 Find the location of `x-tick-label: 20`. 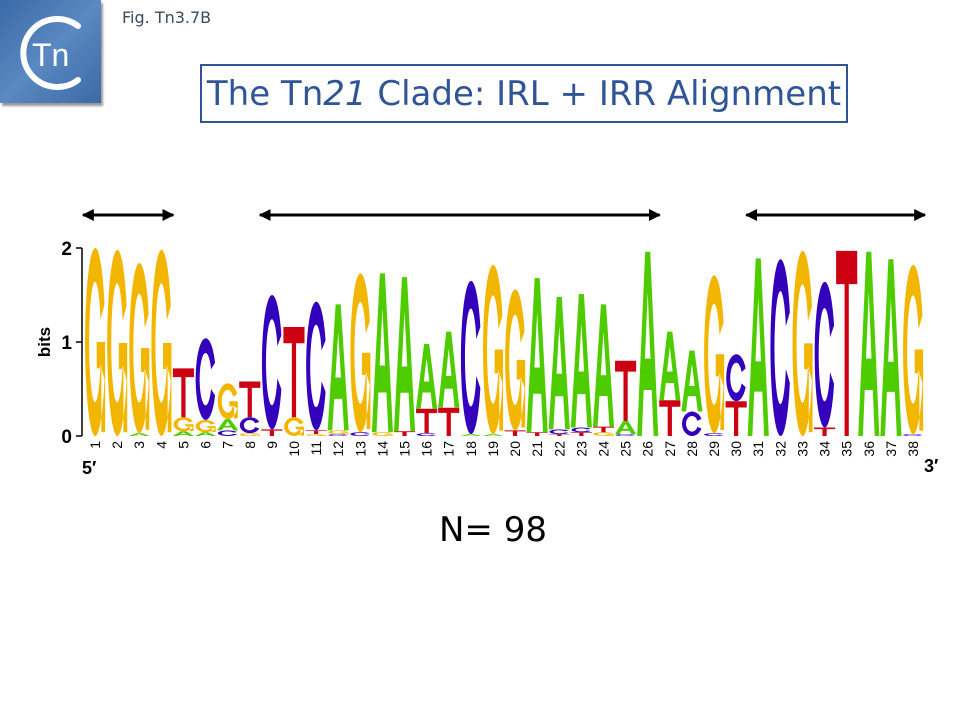

x-tick-label: 20 is located at coordinates (515, 449).